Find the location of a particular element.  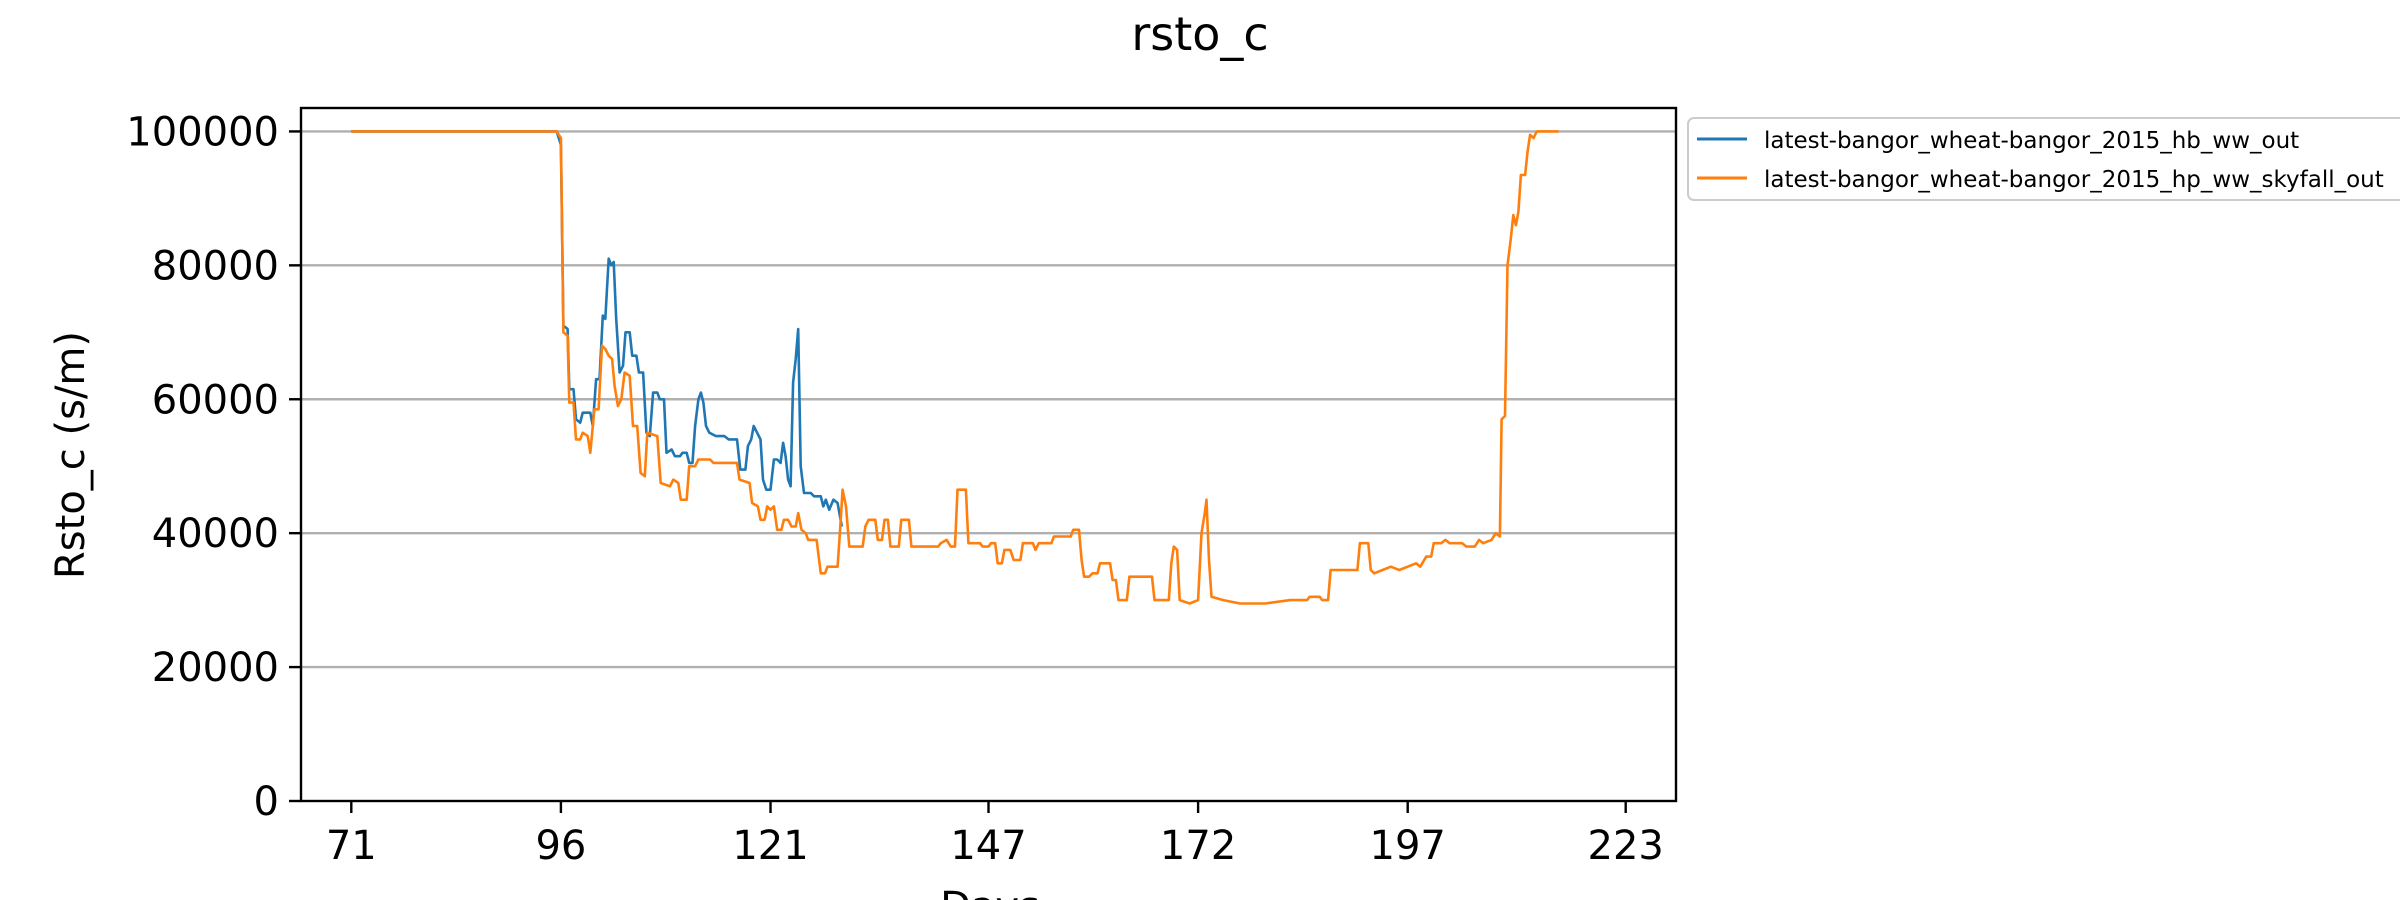

y-axis-label: Rsto_c (s/m) is located at coordinates (71, 455).